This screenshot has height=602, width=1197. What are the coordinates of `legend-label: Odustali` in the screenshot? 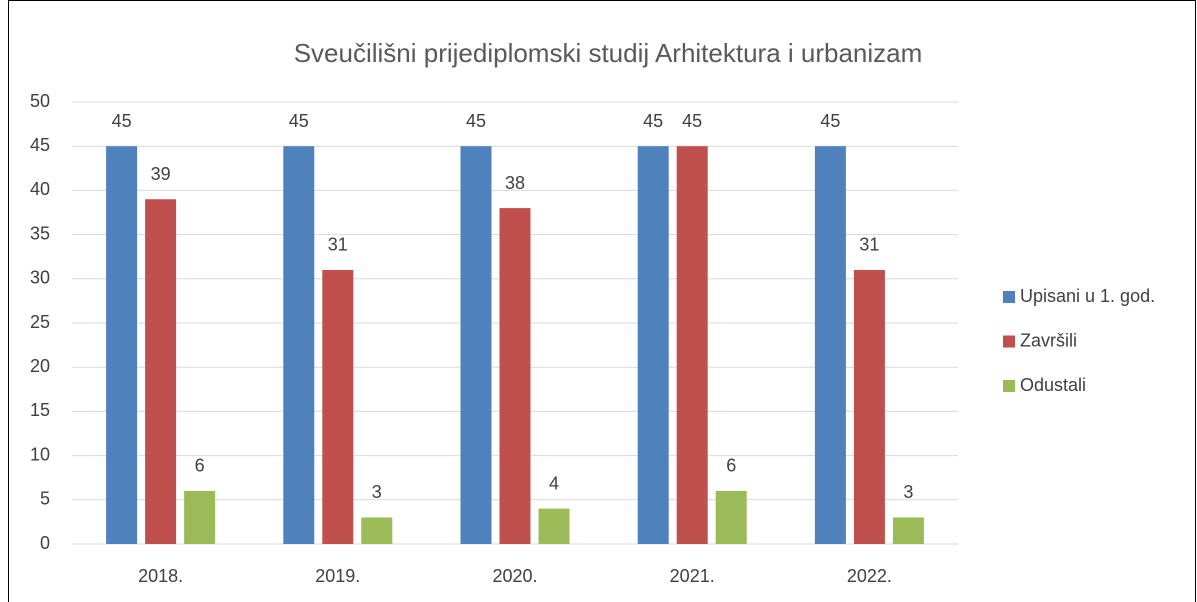 It's located at (1053, 385).